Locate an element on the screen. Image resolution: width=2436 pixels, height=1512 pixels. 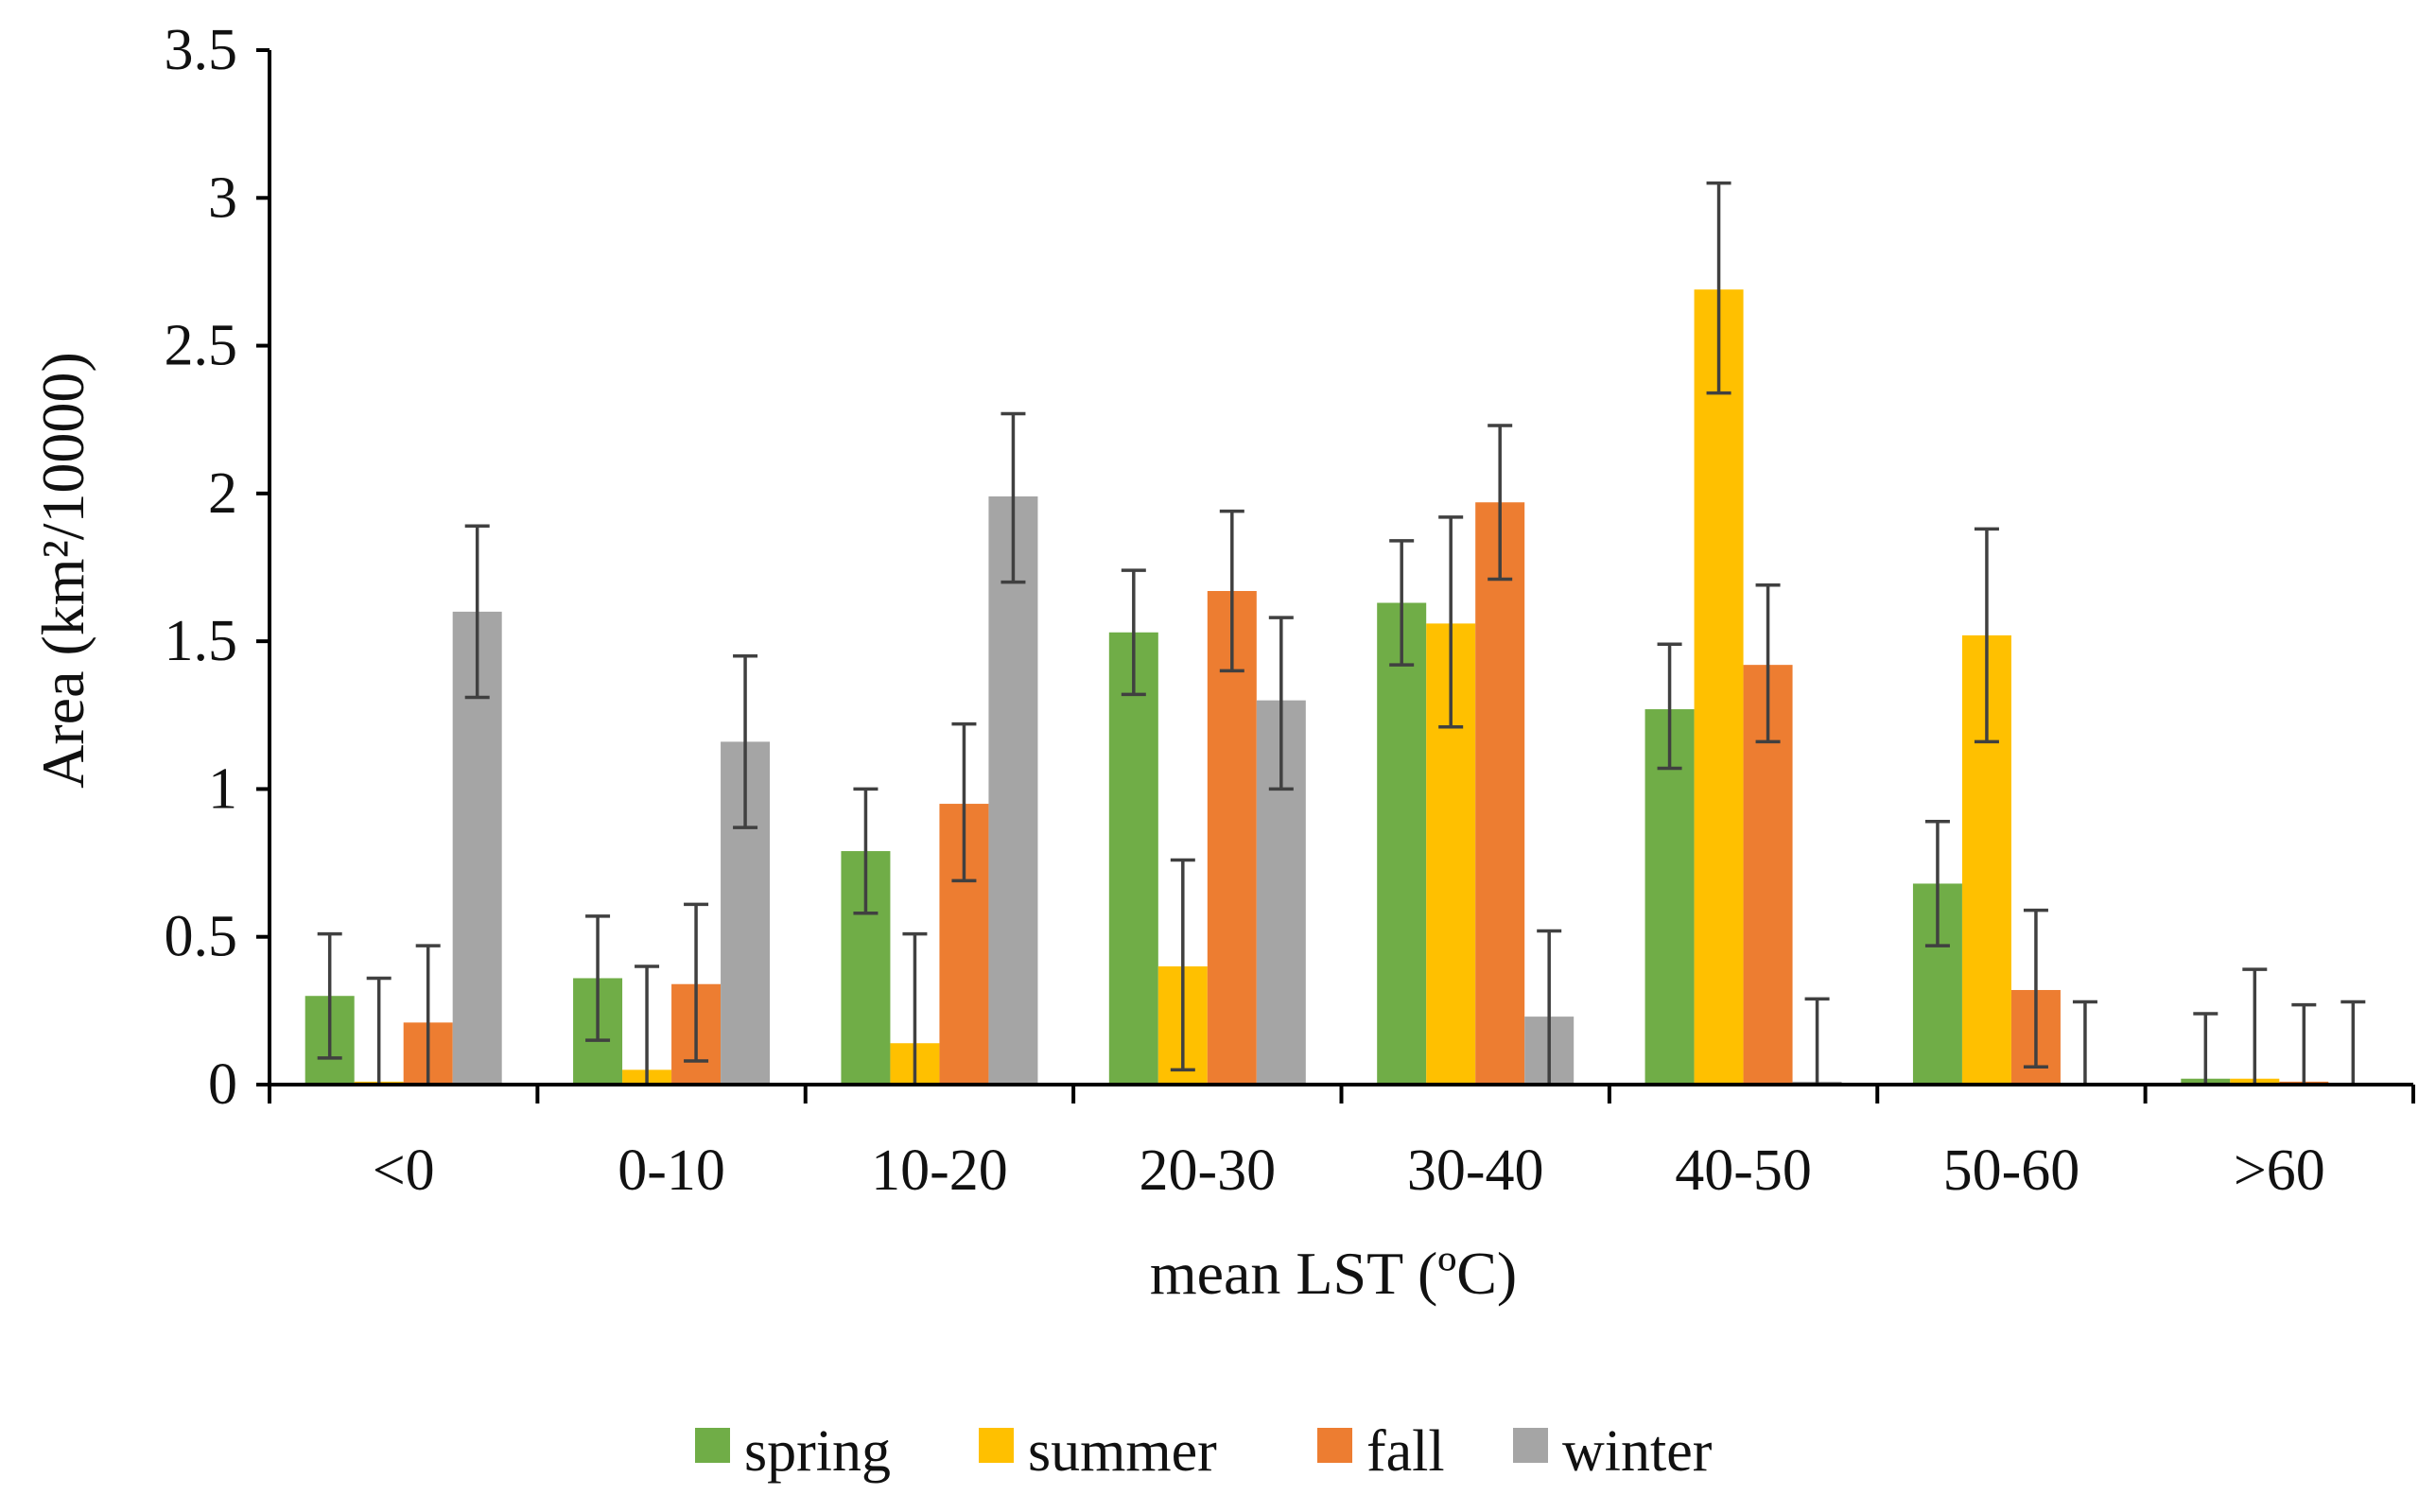
x-tick-label: 50-60 is located at coordinates (2012, 1171).